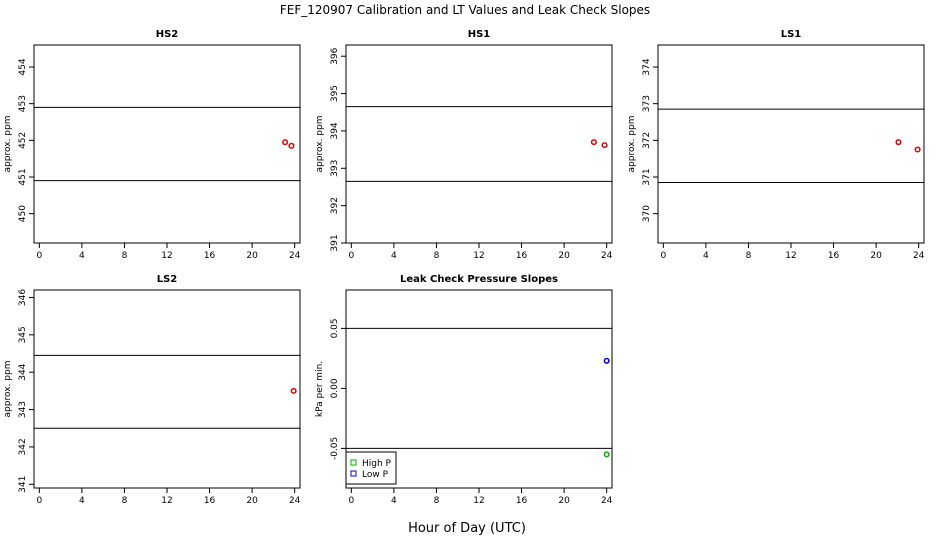 The image size is (936, 540). What do you see at coordinates (23, 176) in the screenshot?
I see `y-tick-label: 451` at bounding box center [23, 176].